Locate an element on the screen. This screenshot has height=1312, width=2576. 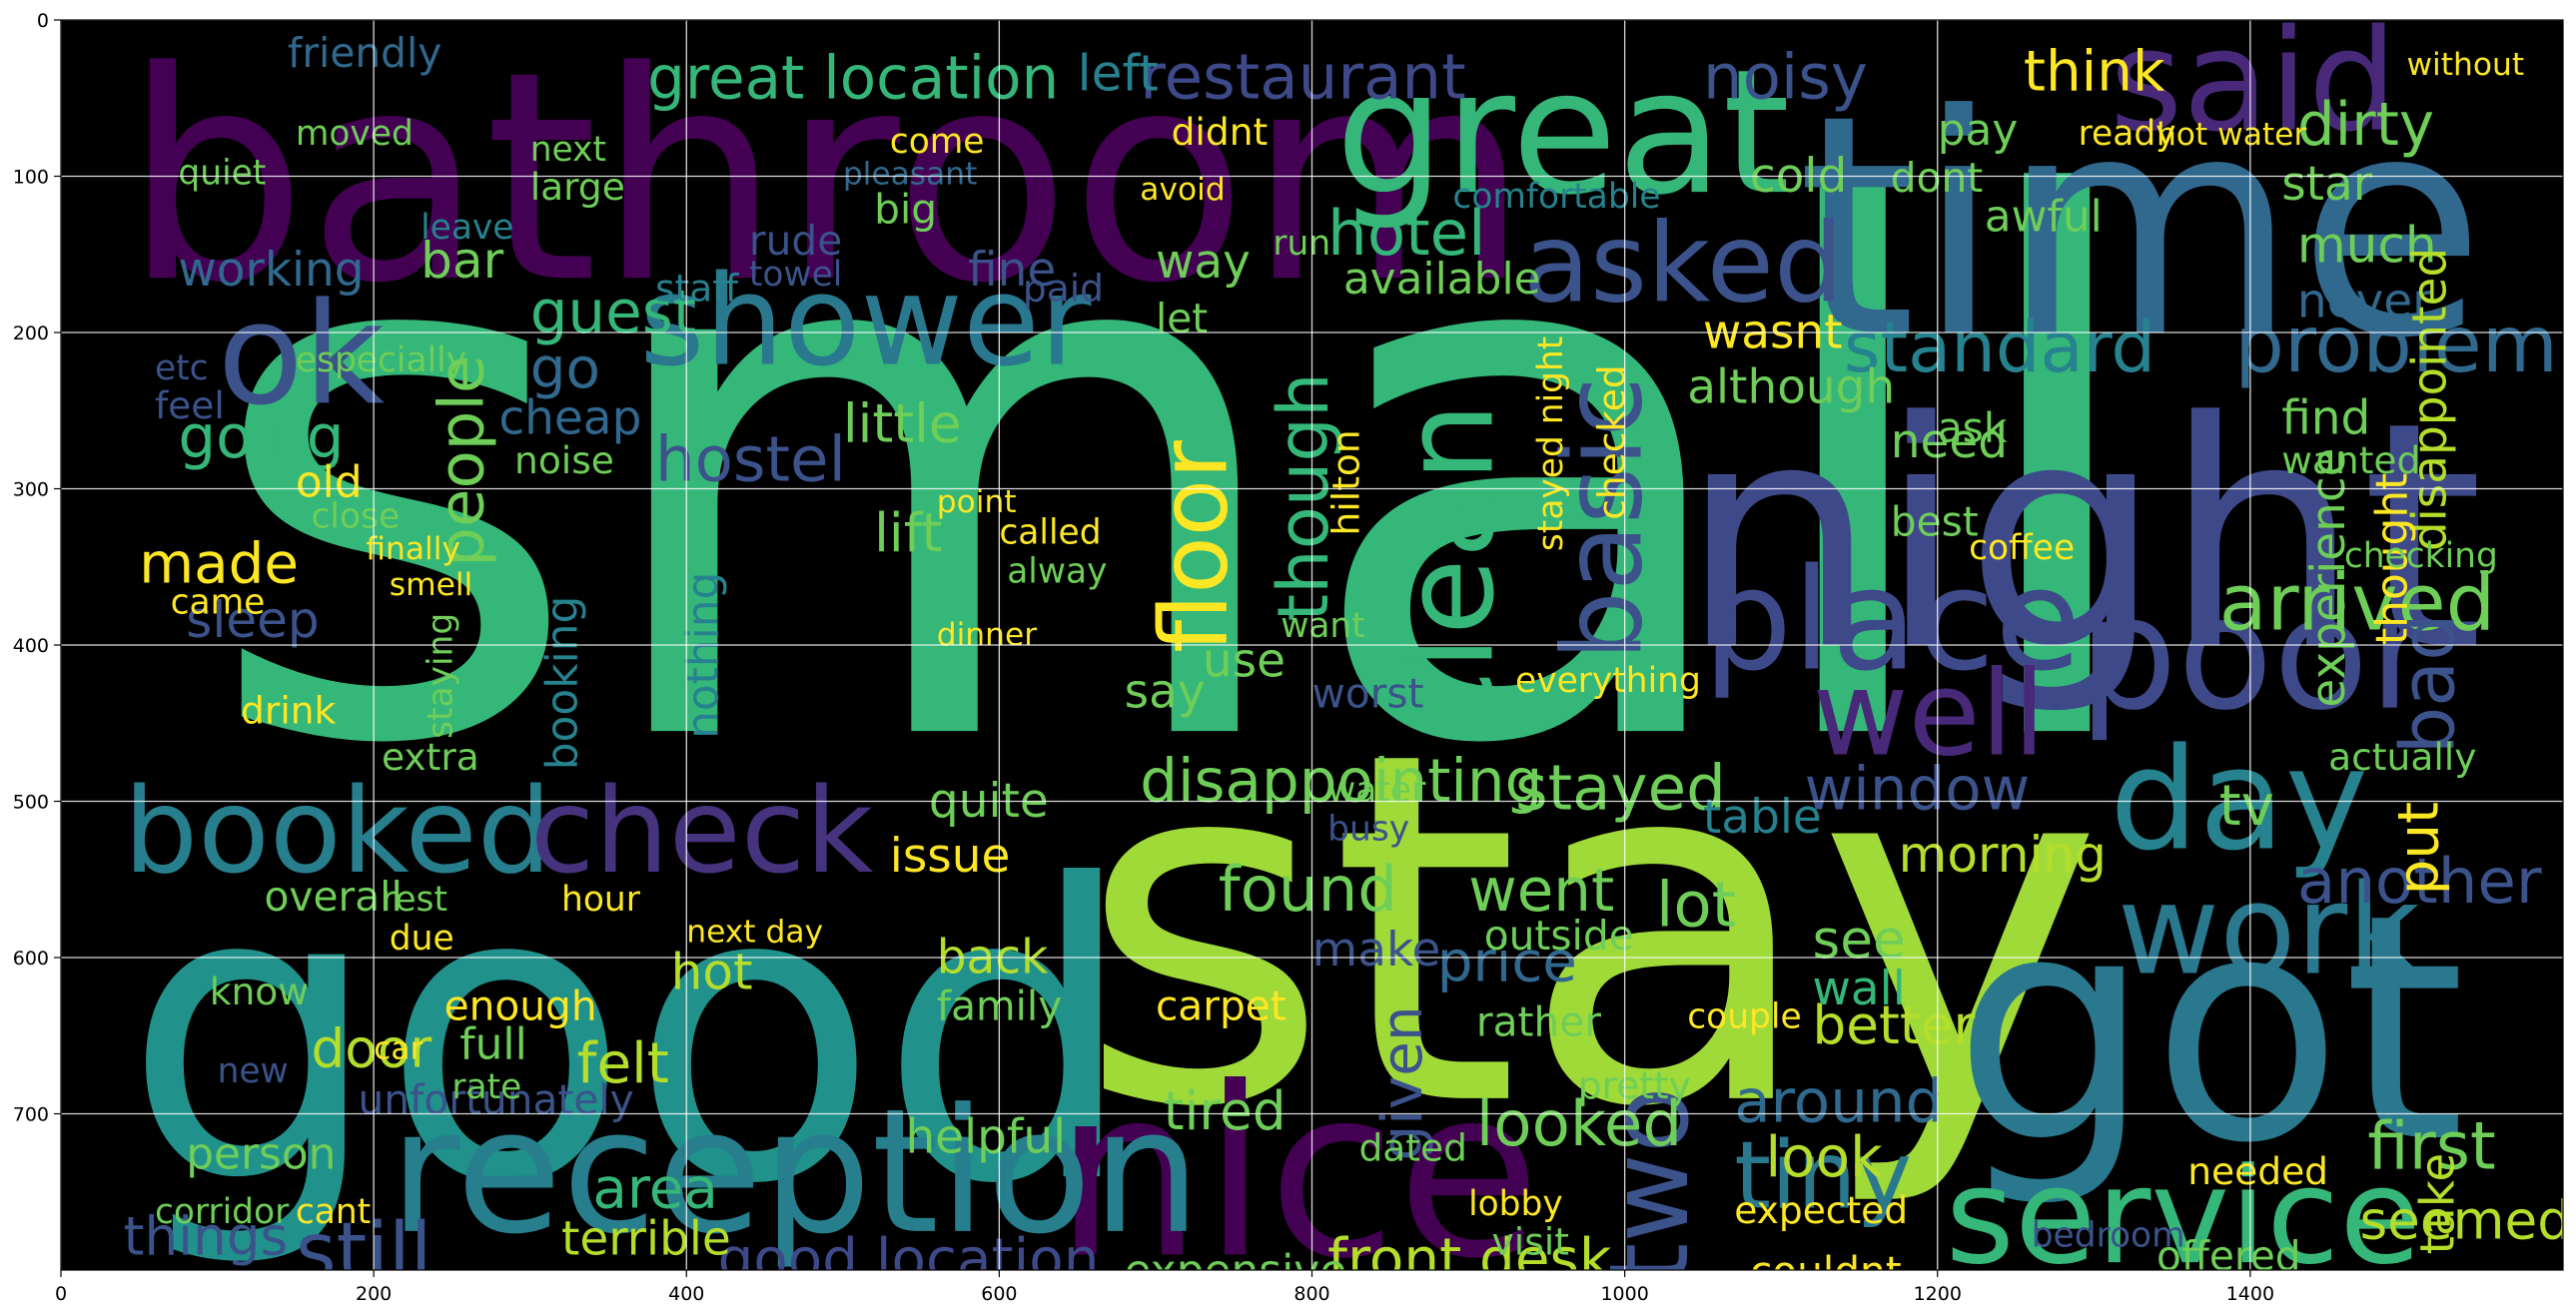
word-water: water is located at coordinates (1376, 791).